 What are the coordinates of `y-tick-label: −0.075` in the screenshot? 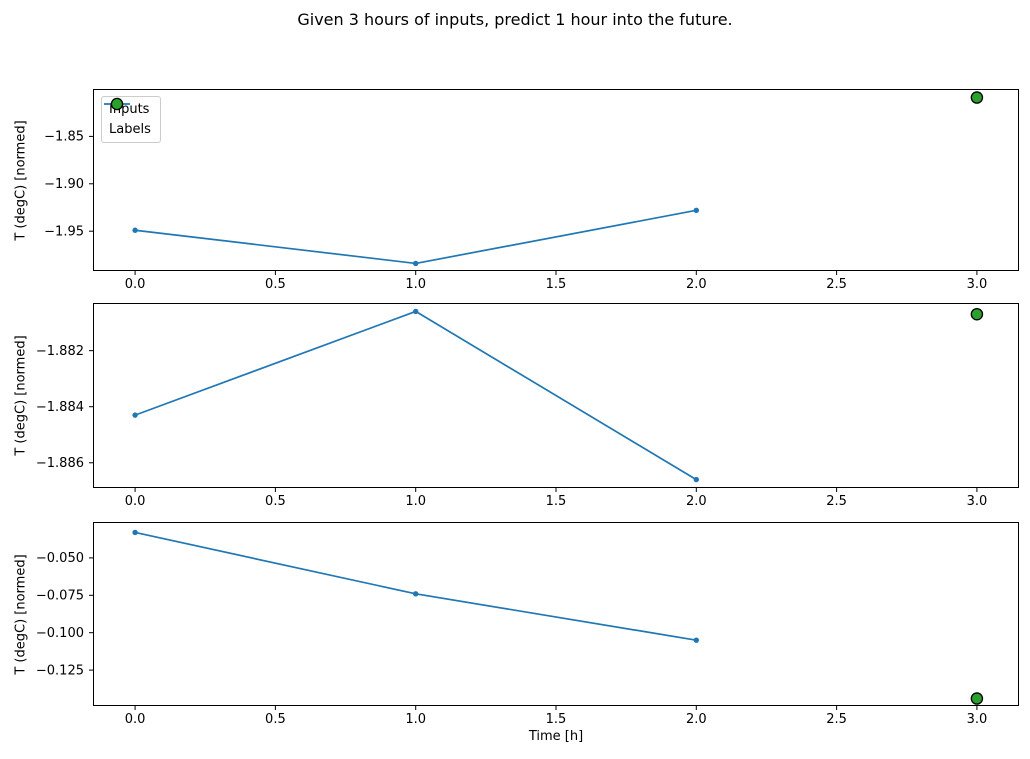 It's located at (60, 596).